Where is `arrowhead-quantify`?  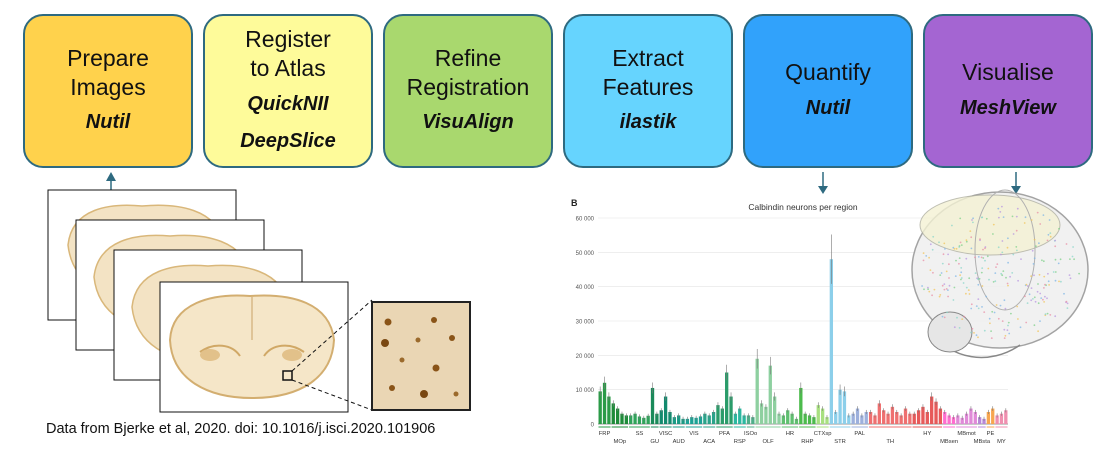
arrowhead-quantify is located at coordinates (823, 190).